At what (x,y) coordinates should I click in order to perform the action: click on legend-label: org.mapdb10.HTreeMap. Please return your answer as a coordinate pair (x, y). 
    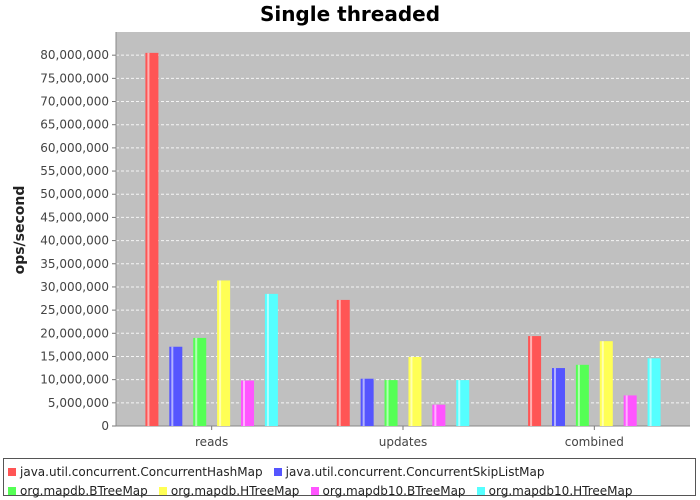
    Looking at the image, I should click on (560, 491).